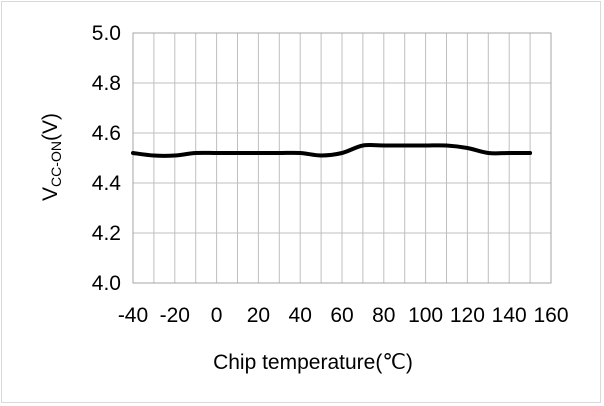 This screenshot has height=406, width=604. What do you see at coordinates (106, 283) in the screenshot?
I see `y-tick-label: 4.0` at bounding box center [106, 283].